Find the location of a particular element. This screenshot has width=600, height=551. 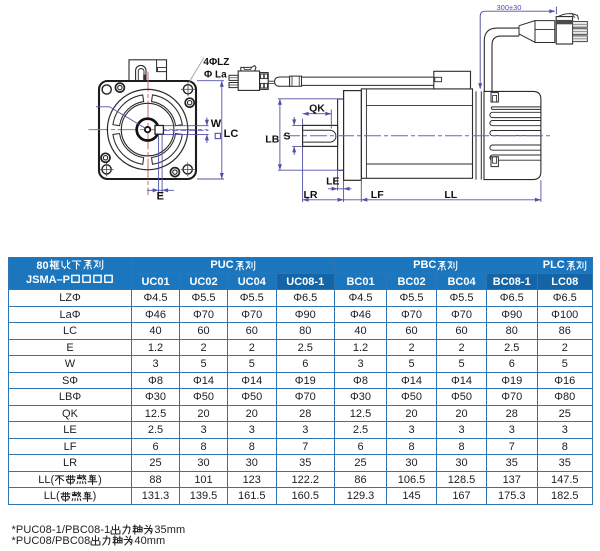

svg-text: S is located at coordinates (286, 137).